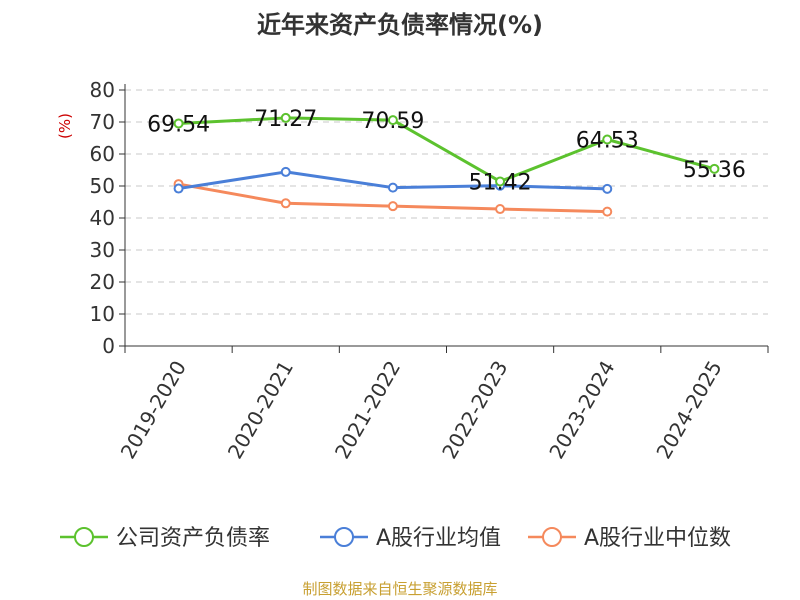 This screenshot has height=600, width=800. I want to click on data-label: 70.59, so click(392, 121).